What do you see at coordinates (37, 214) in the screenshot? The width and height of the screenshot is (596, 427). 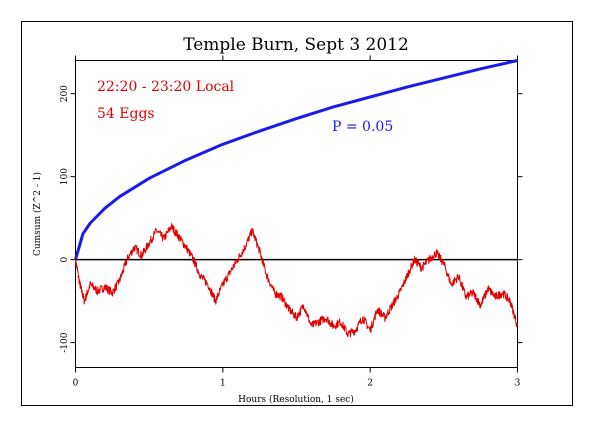 I see `y-axis-label: Cumsum (Z^2 - 1)` at bounding box center [37, 214].